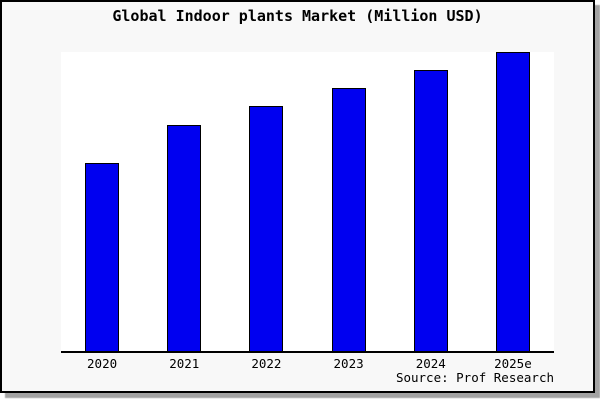 This screenshot has height=400, width=600. What do you see at coordinates (430, 363) in the screenshot?
I see `x-tick-label-2024: 2024` at bounding box center [430, 363].